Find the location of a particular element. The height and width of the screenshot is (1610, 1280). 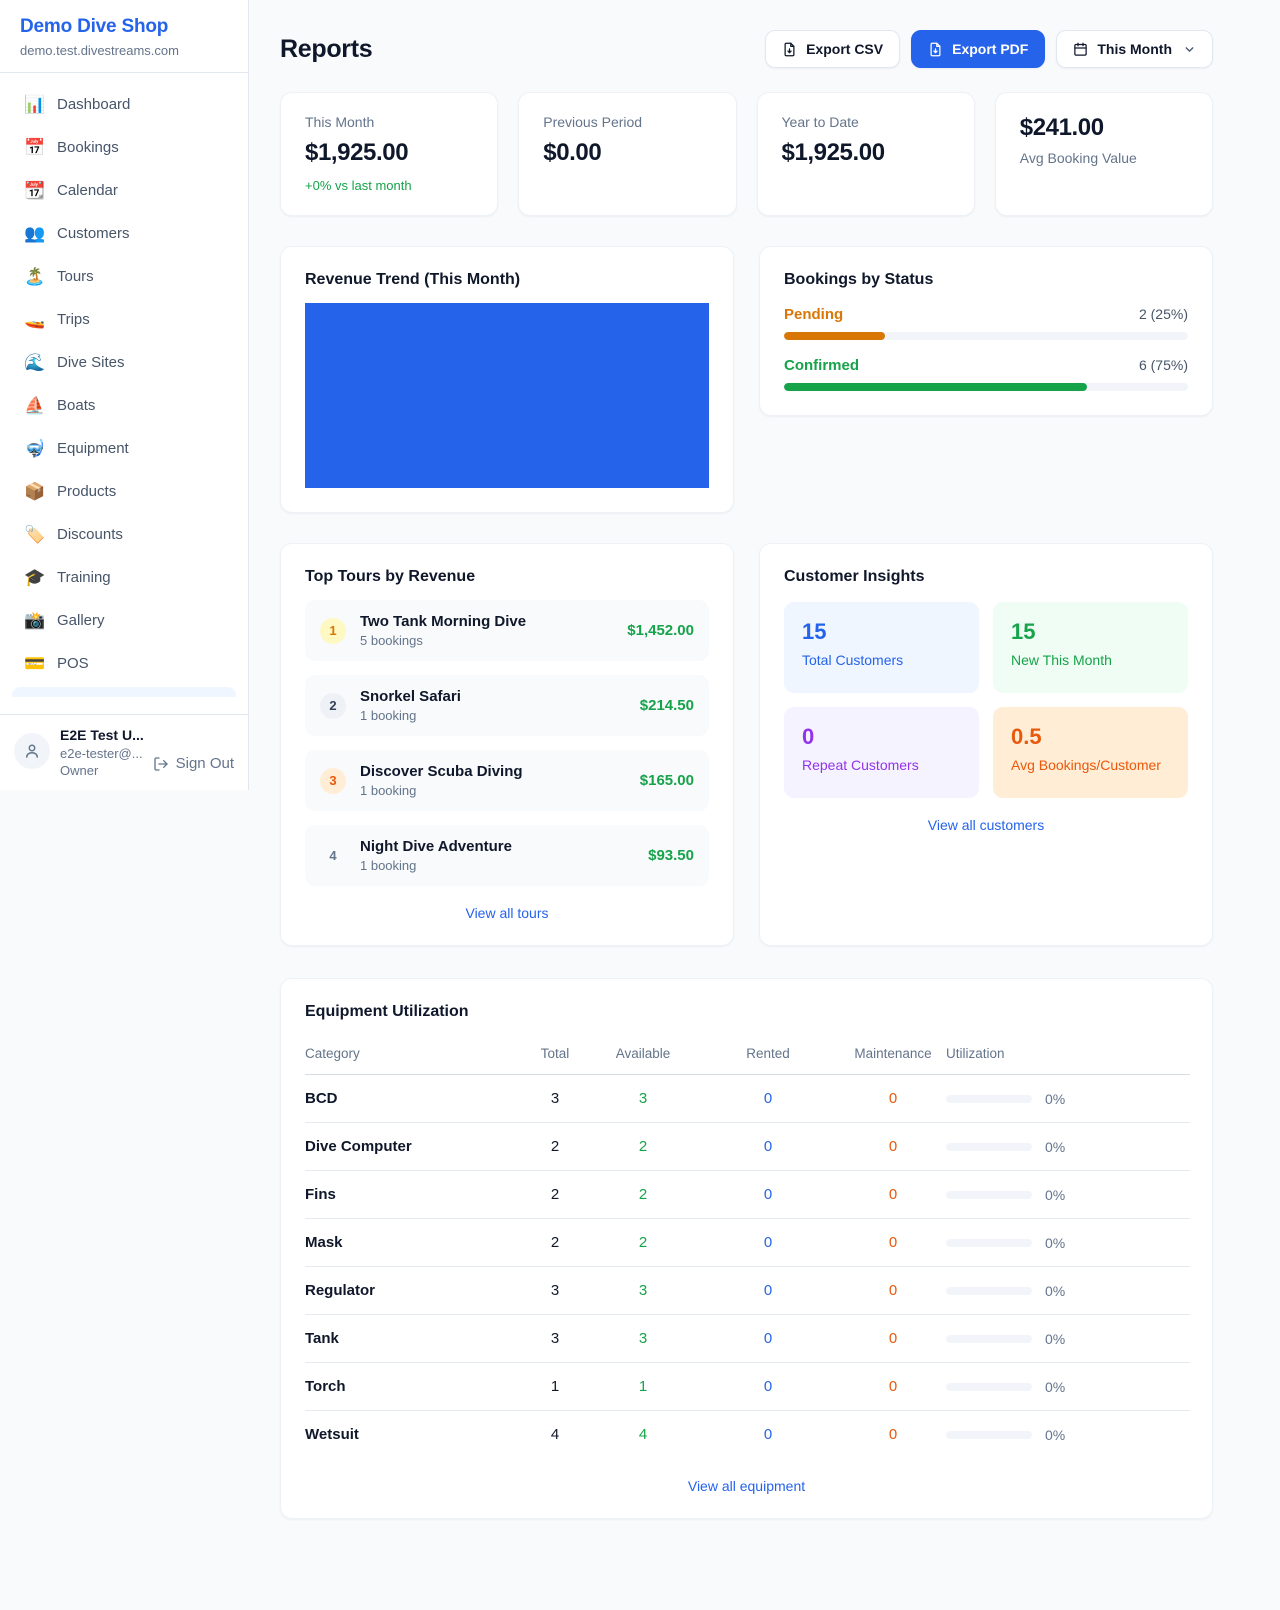

top-tours-title: Top Tours by Revenue is located at coordinates (390, 576).